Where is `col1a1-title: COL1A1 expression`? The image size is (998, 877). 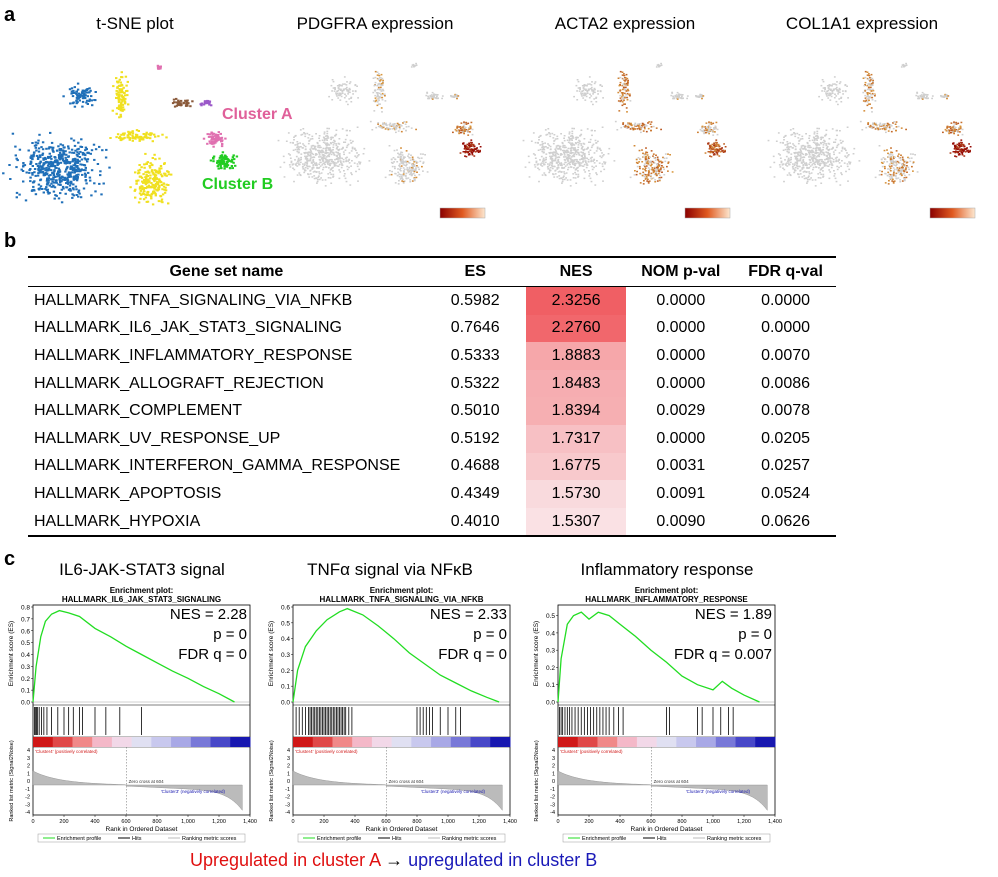
col1a1-title: COL1A1 expression is located at coordinates (862, 23).